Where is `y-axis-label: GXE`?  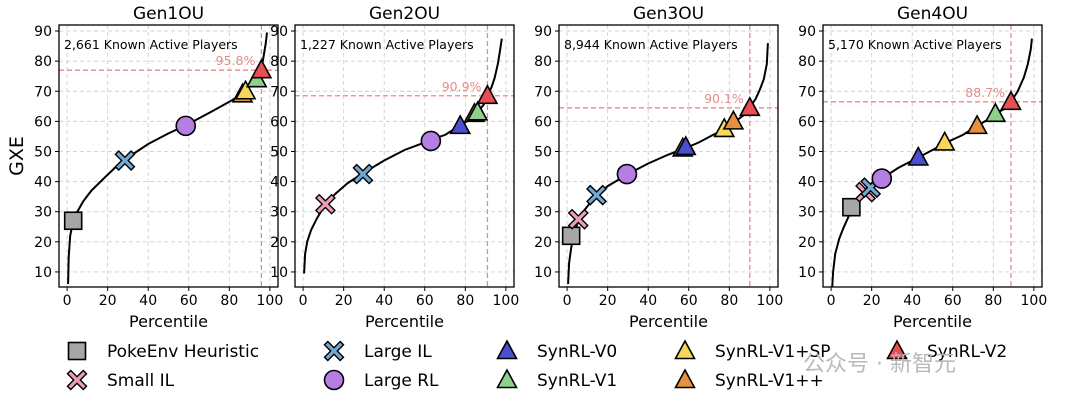 y-axis-label: GXE is located at coordinates (17, 156).